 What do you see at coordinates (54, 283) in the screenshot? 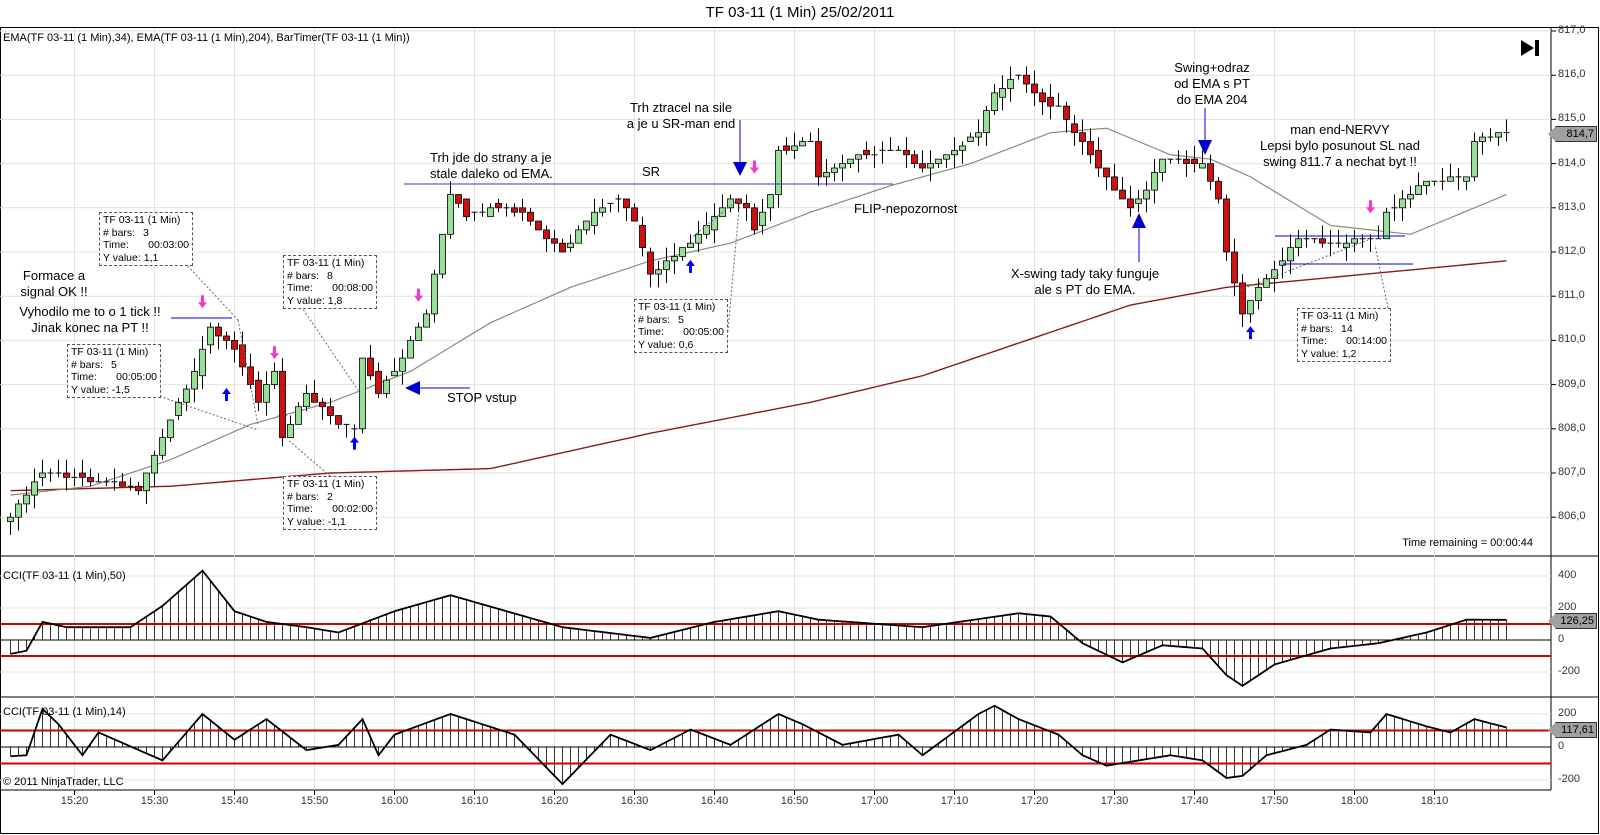
I see `note-formace: Formace a signal OK !!` at bounding box center [54, 283].